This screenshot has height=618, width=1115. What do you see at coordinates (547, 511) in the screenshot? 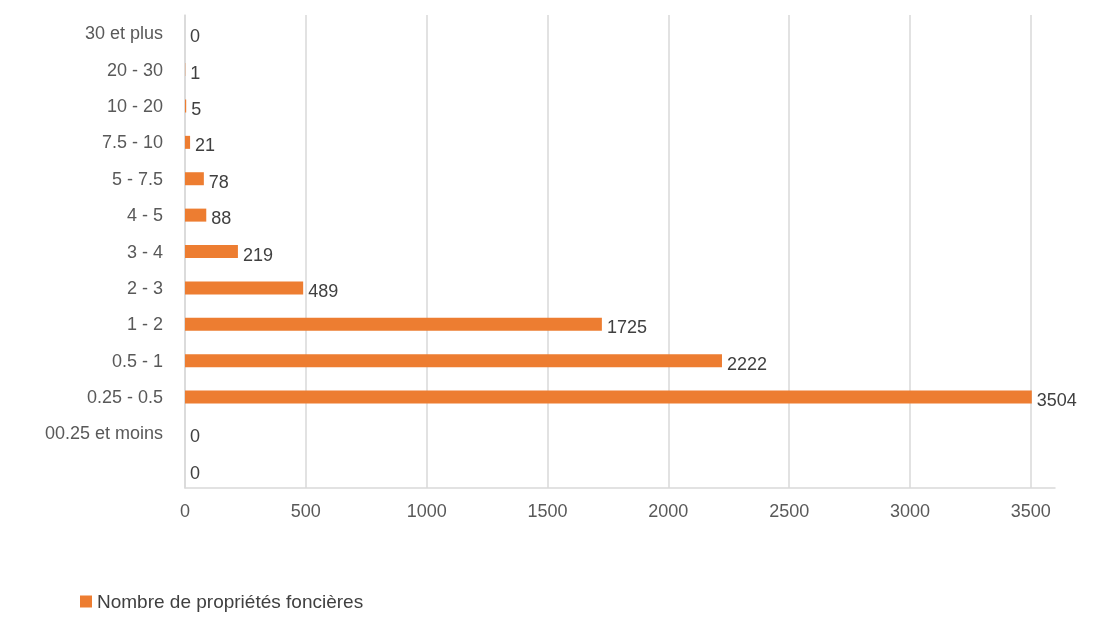
I see `x-tick-label: 1500` at bounding box center [547, 511].